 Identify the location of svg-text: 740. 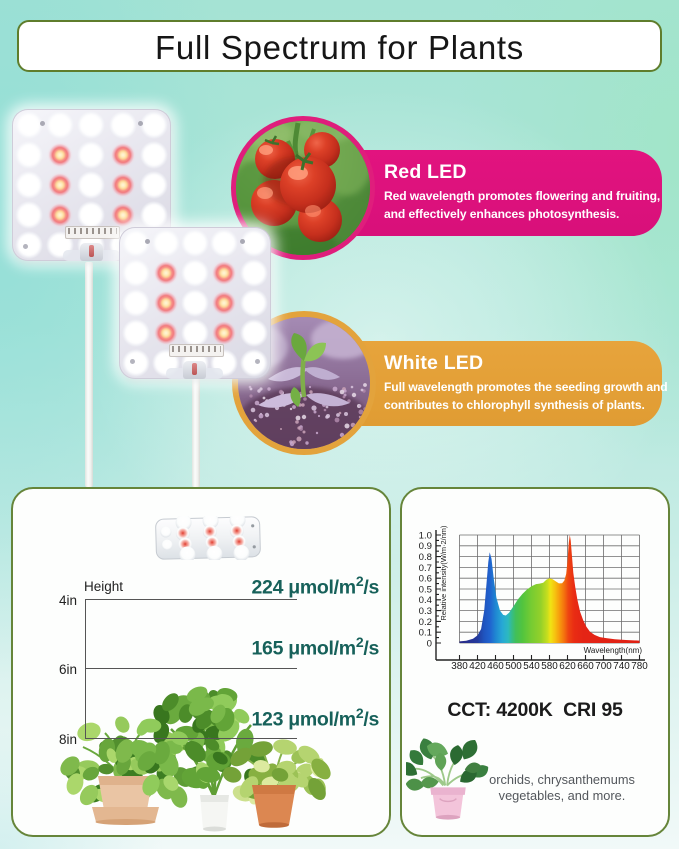
(621, 666).